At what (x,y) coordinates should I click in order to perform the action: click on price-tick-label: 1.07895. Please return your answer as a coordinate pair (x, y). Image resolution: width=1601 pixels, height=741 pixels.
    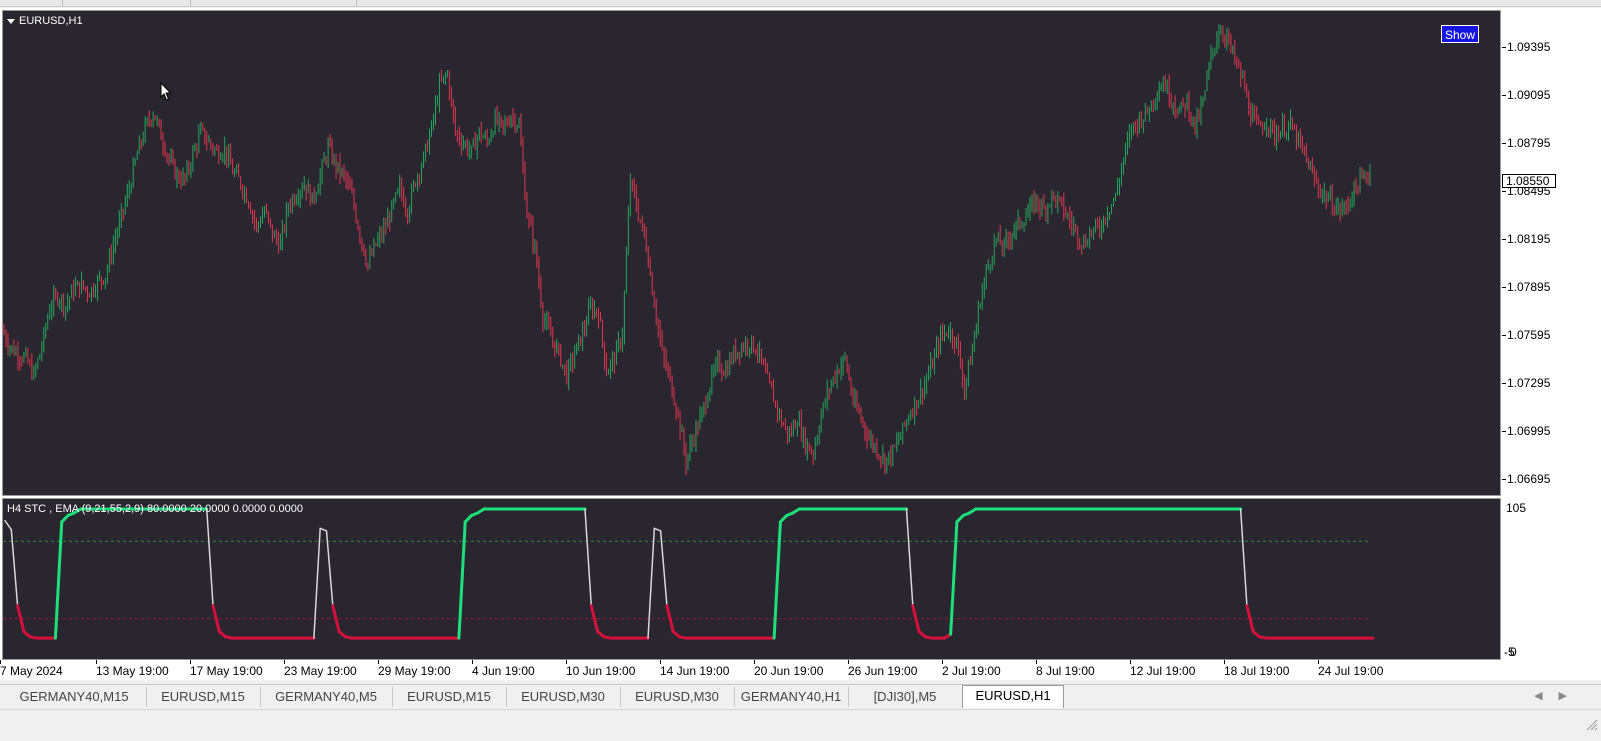
    Looking at the image, I should click on (1529, 287).